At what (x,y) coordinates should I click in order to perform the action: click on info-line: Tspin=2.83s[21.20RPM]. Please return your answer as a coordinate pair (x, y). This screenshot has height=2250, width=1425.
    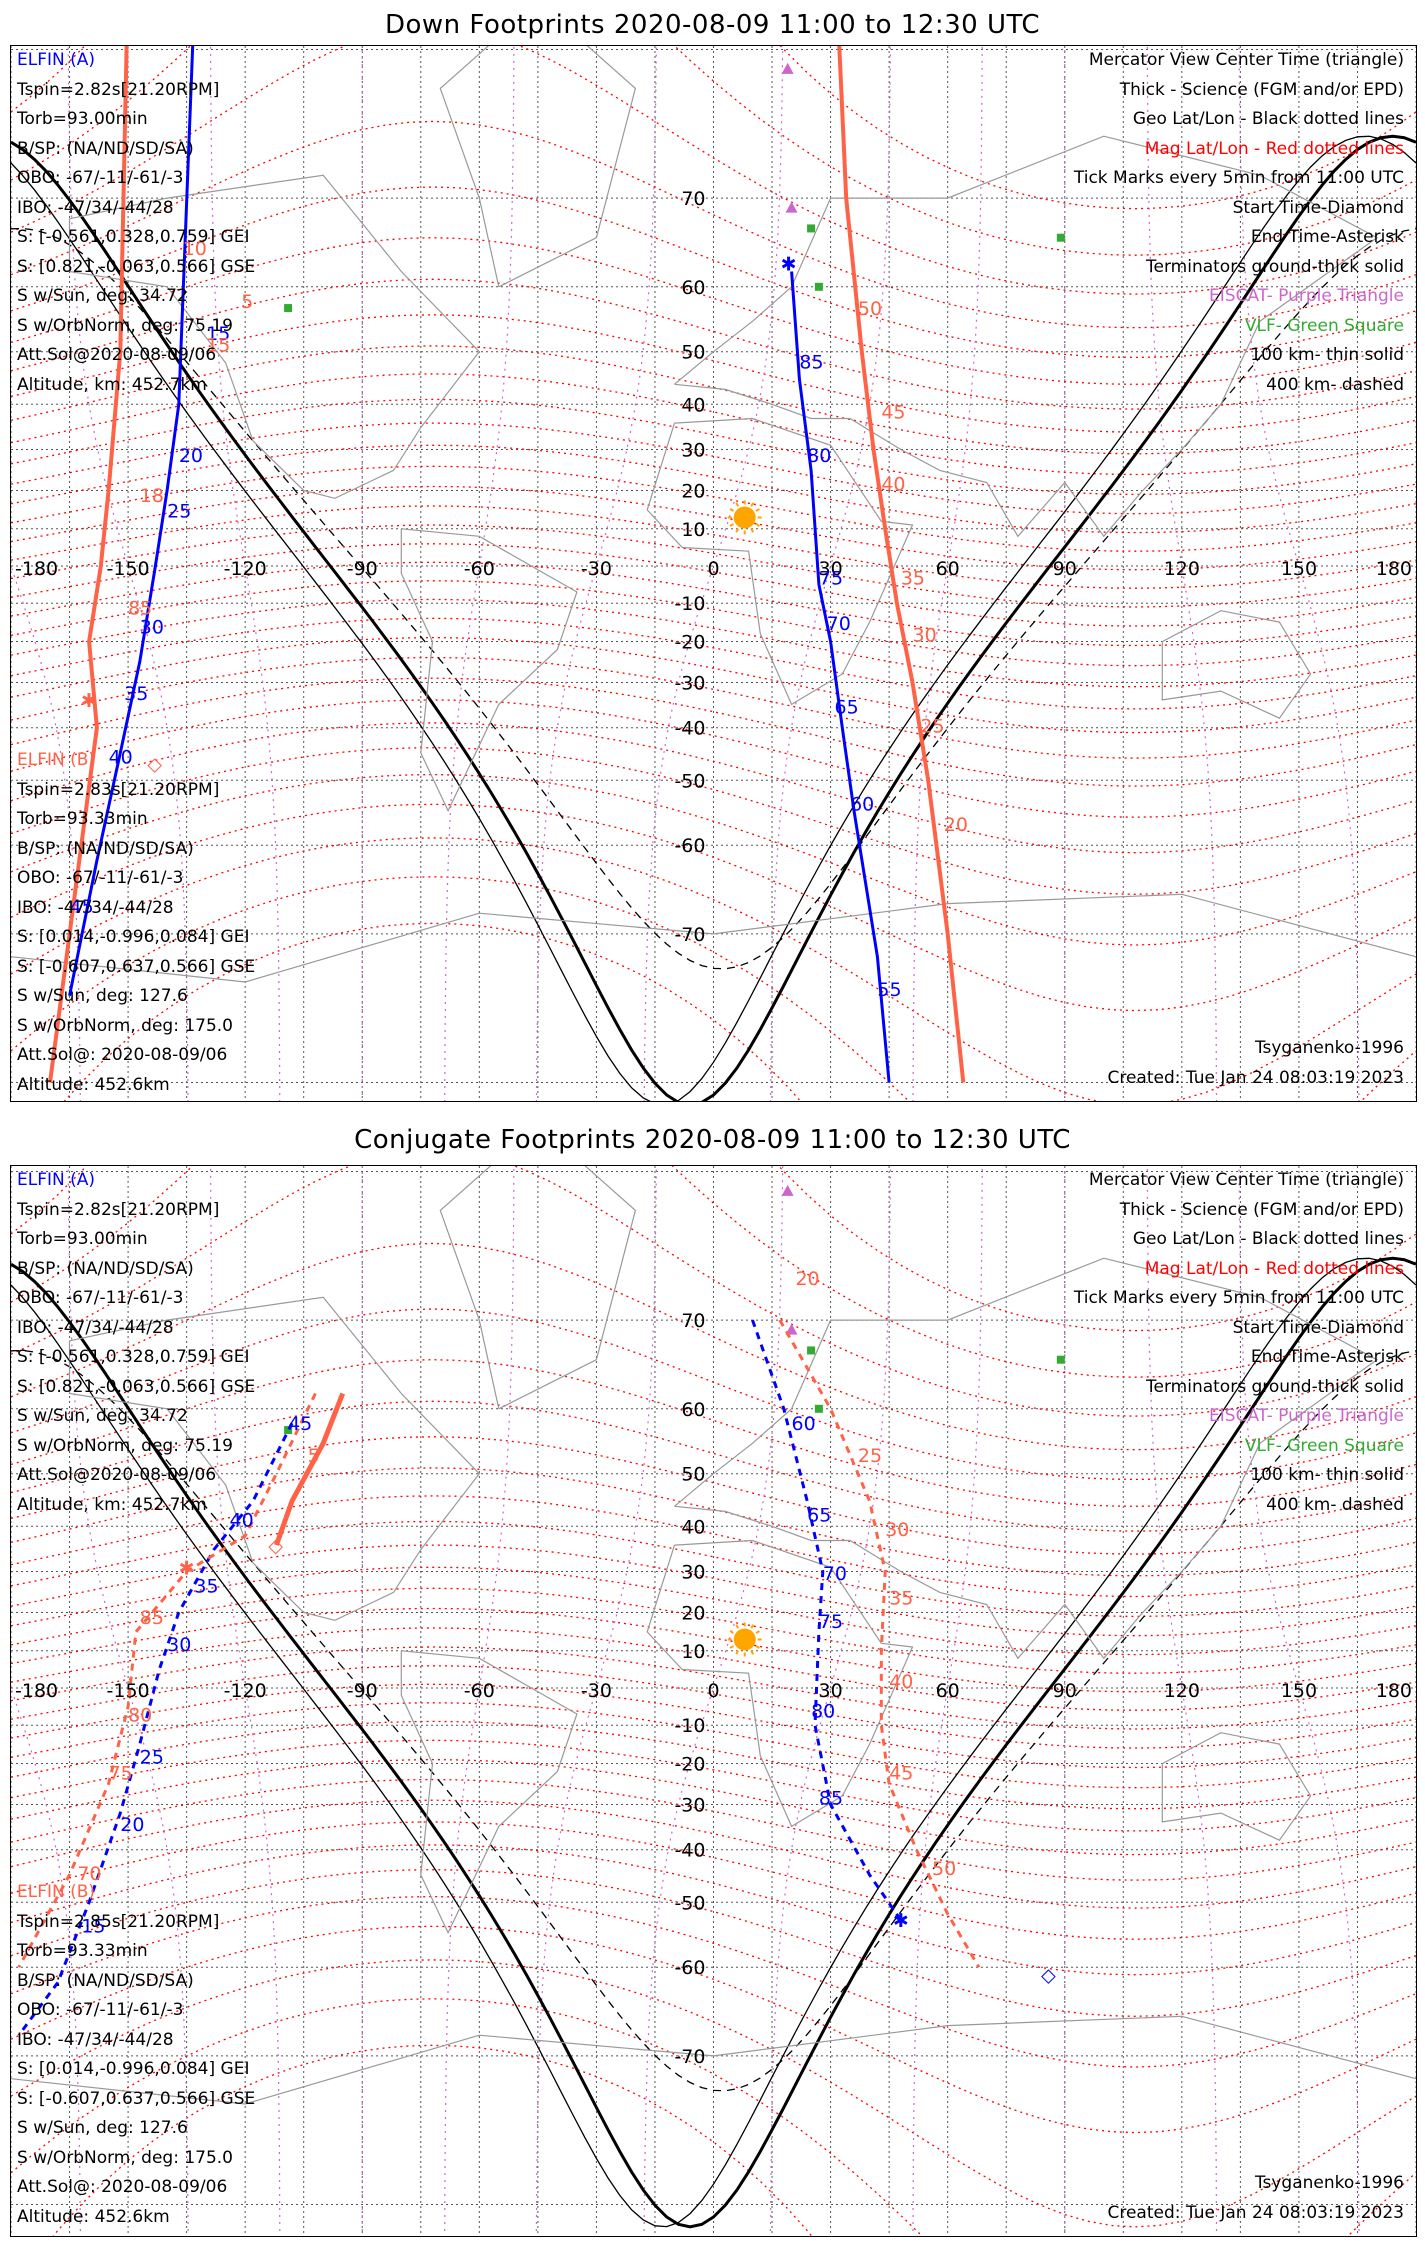
    Looking at the image, I should click on (118, 789).